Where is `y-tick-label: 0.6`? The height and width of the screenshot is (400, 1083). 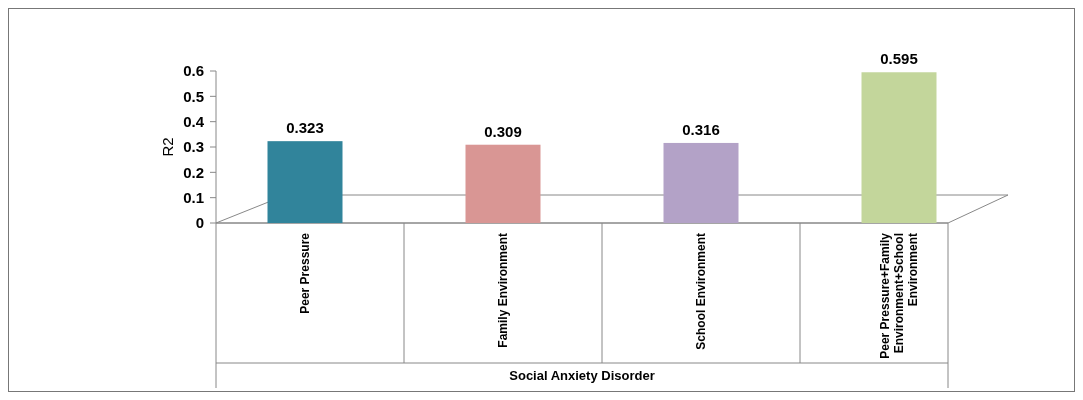
y-tick-label: 0.6 is located at coordinates (193, 71).